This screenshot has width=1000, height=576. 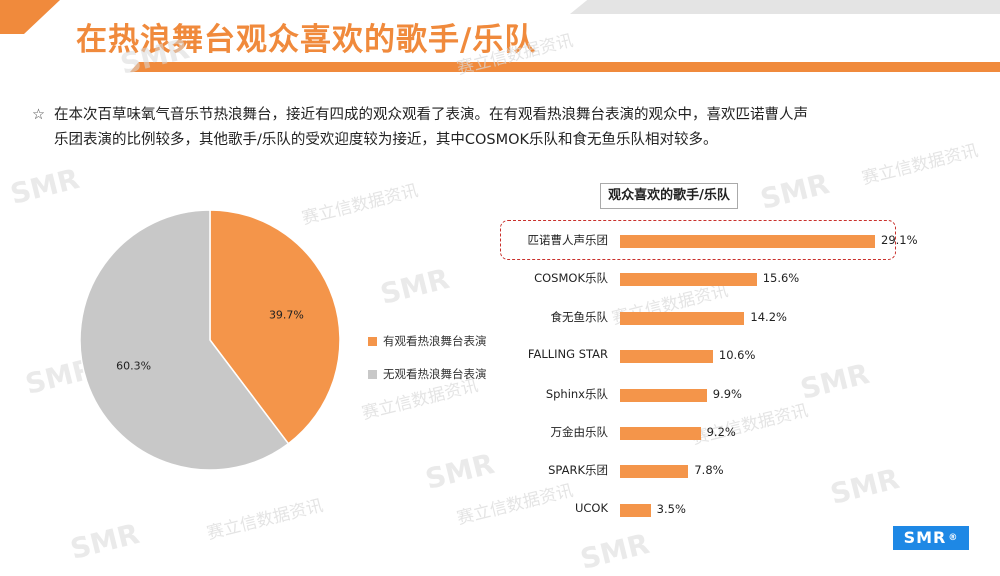 I want to click on bar-value-label: 14.2%, so click(x=768, y=316).